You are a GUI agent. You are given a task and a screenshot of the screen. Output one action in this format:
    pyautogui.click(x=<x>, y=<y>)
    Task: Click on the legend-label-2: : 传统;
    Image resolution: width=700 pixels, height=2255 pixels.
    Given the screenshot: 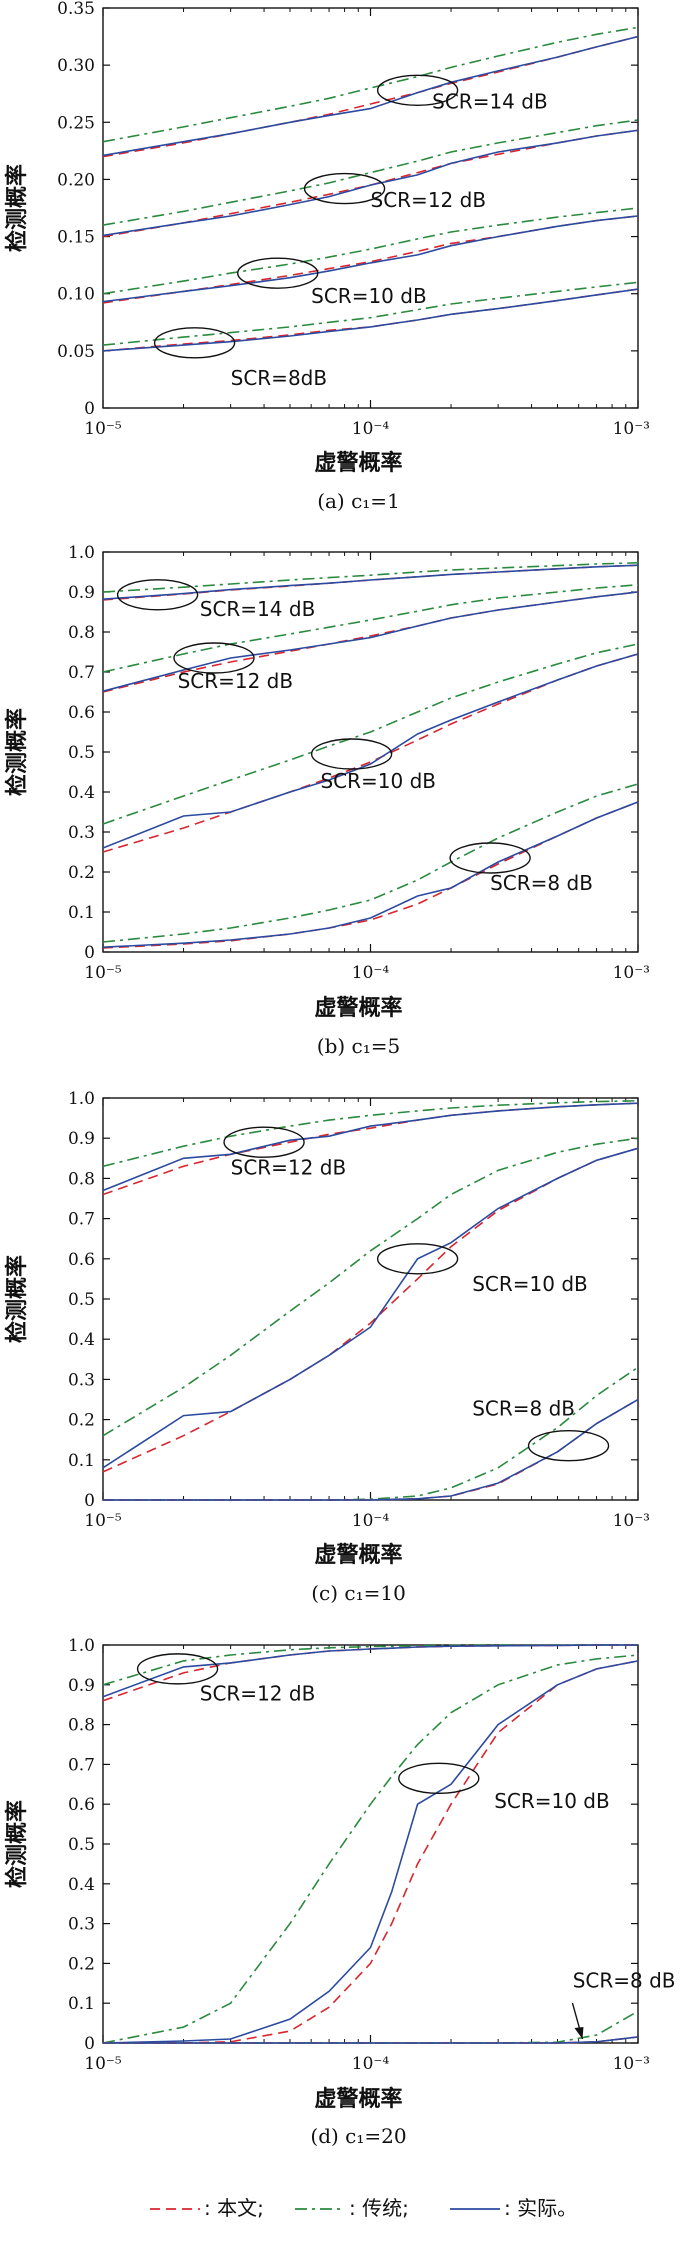 What is the action you would take?
    pyautogui.click(x=379, y=2208)
    